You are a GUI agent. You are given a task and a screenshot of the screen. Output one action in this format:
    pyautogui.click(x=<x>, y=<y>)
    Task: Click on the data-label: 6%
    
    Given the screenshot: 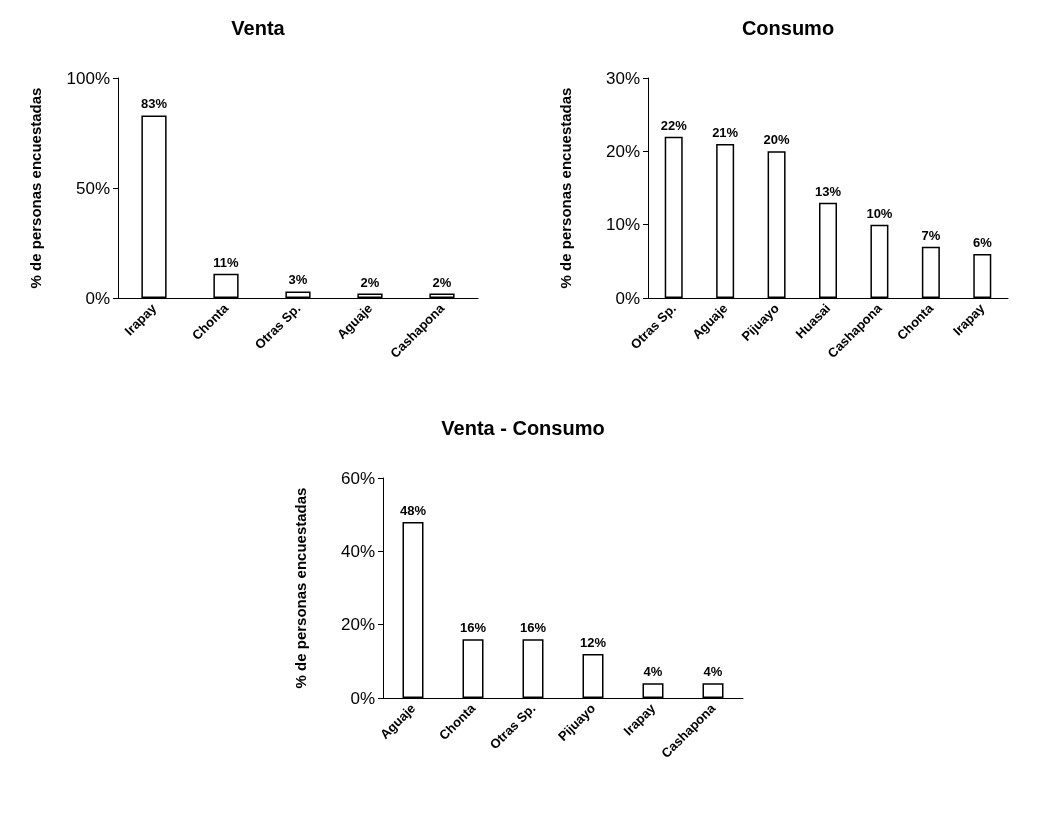 What is the action you would take?
    pyautogui.click(x=982, y=242)
    